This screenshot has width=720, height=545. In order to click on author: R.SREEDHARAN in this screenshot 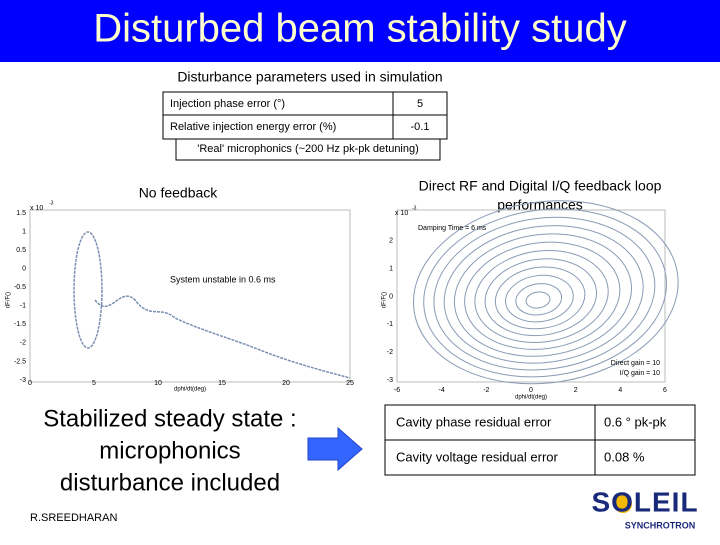, I will do `click(73, 518)`.